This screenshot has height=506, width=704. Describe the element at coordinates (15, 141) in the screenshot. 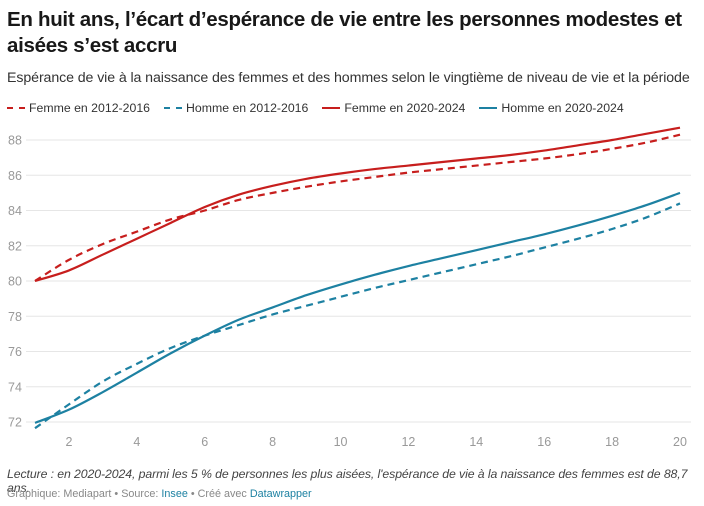

I see `y-tick-label: 88` at that location.